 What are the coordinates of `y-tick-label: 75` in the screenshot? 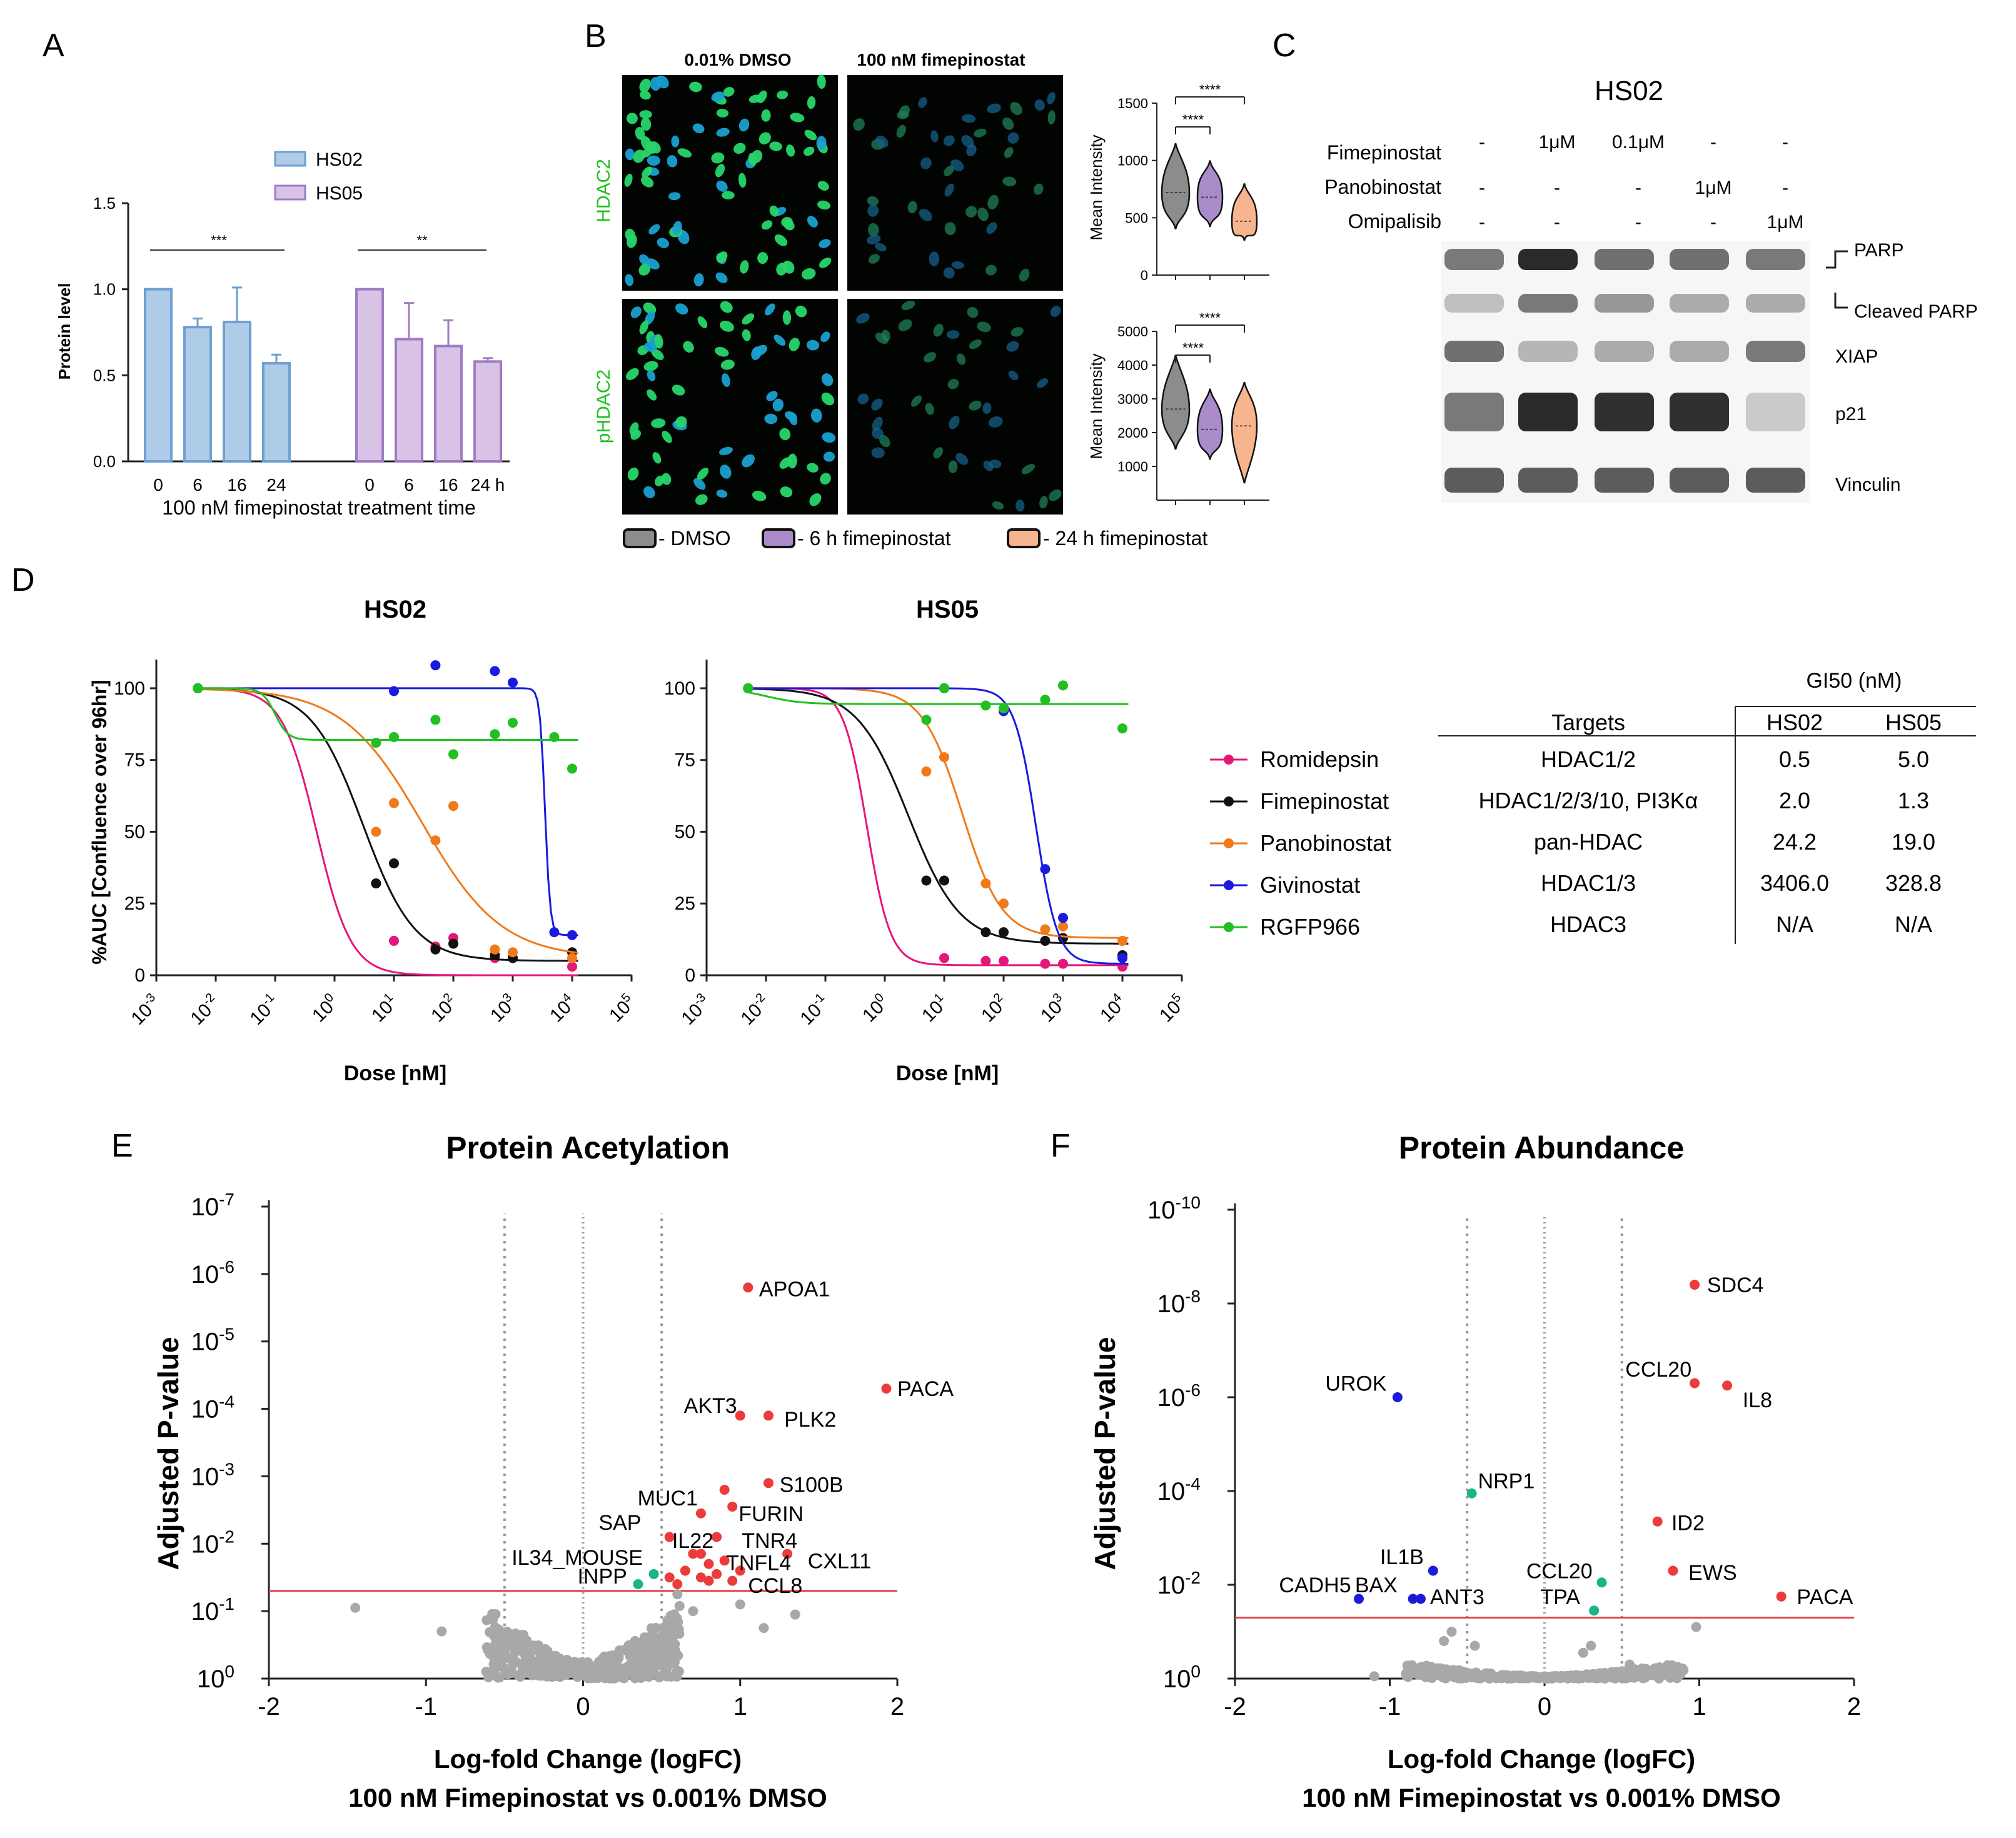 It's located at (134, 760).